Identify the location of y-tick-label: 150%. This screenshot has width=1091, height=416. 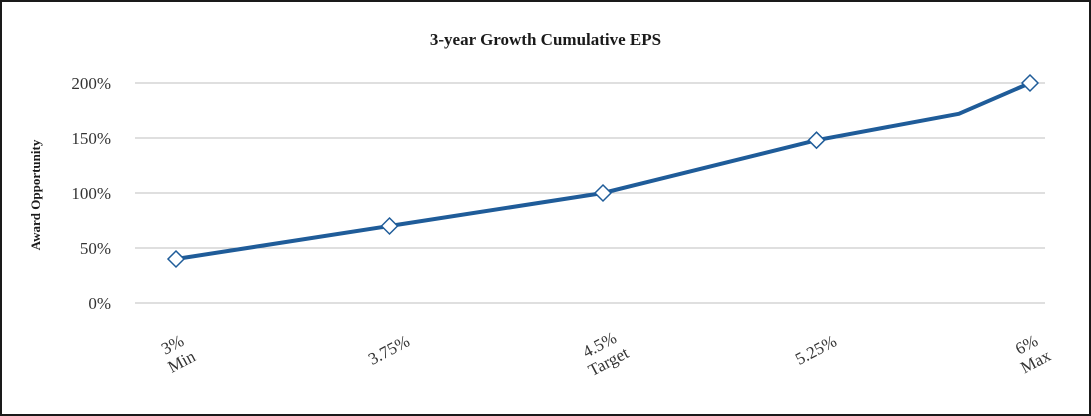
(91, 138).